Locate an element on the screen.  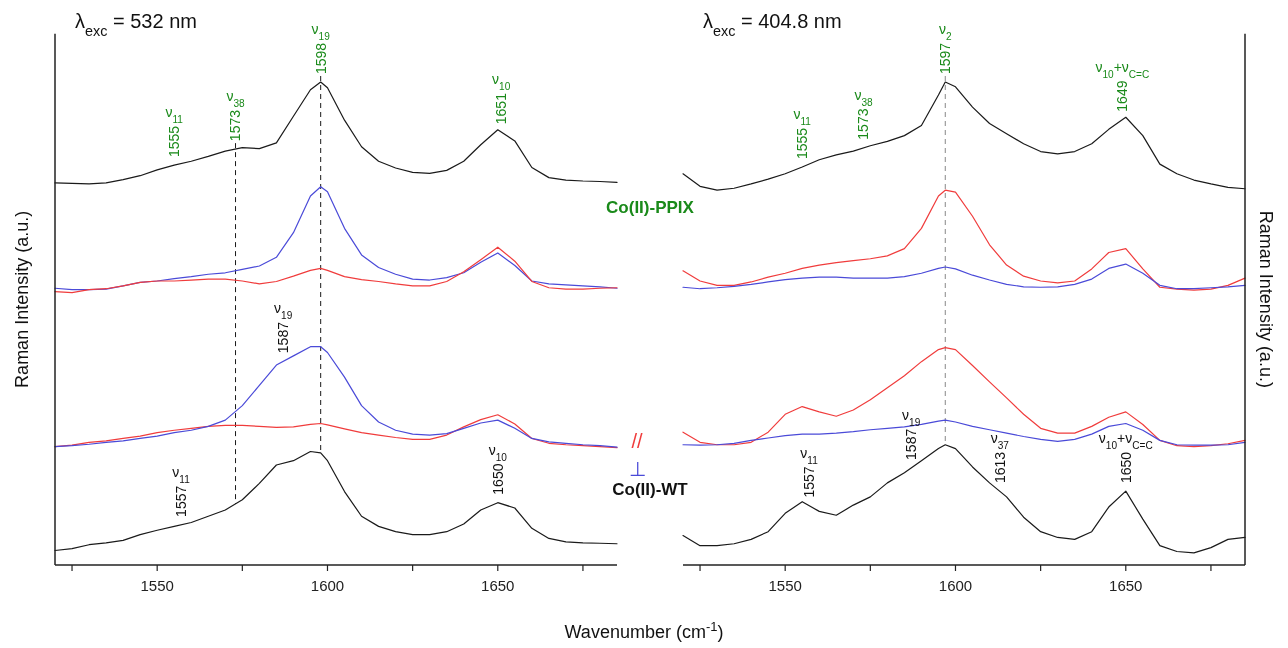
annotation: 1651 is located at coordinates (501, 108).